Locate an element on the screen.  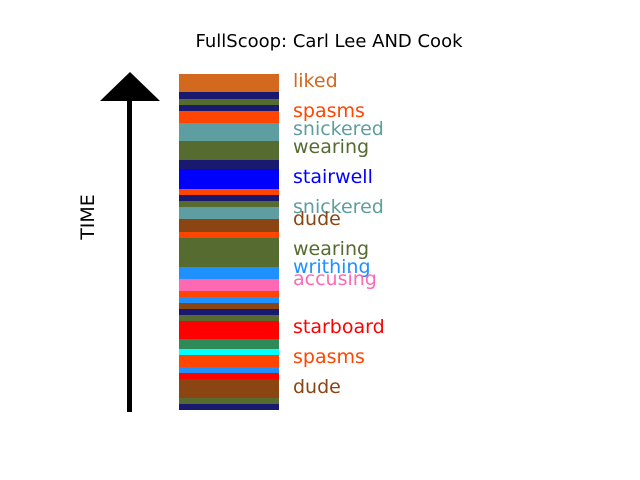
time-axis-label: TIME is located at coordinates (88, 217).